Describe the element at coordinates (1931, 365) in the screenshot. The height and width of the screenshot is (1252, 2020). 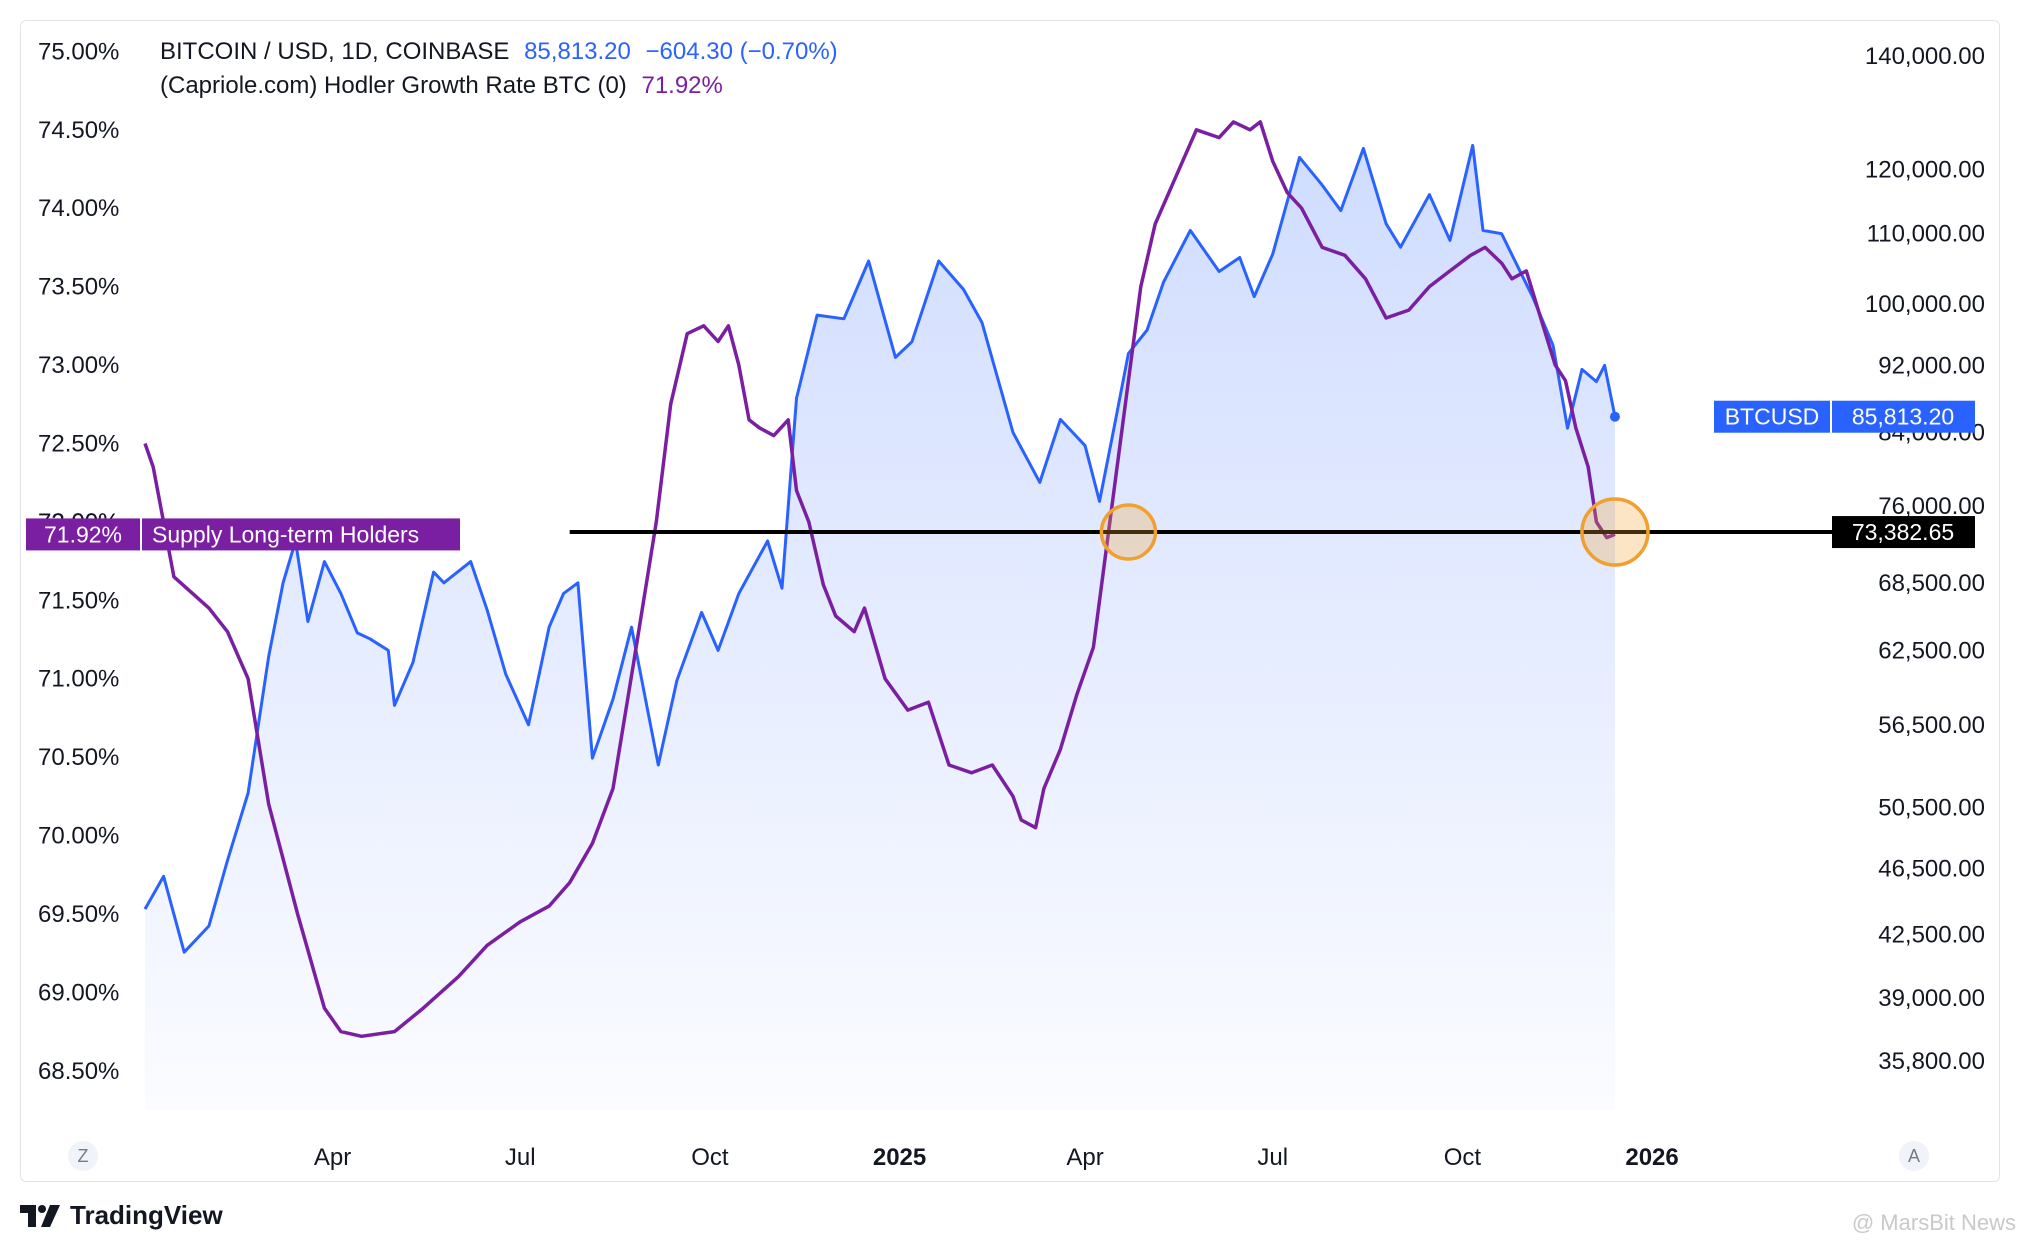
I see `right-axis-tick: 92,000.00` at that location.